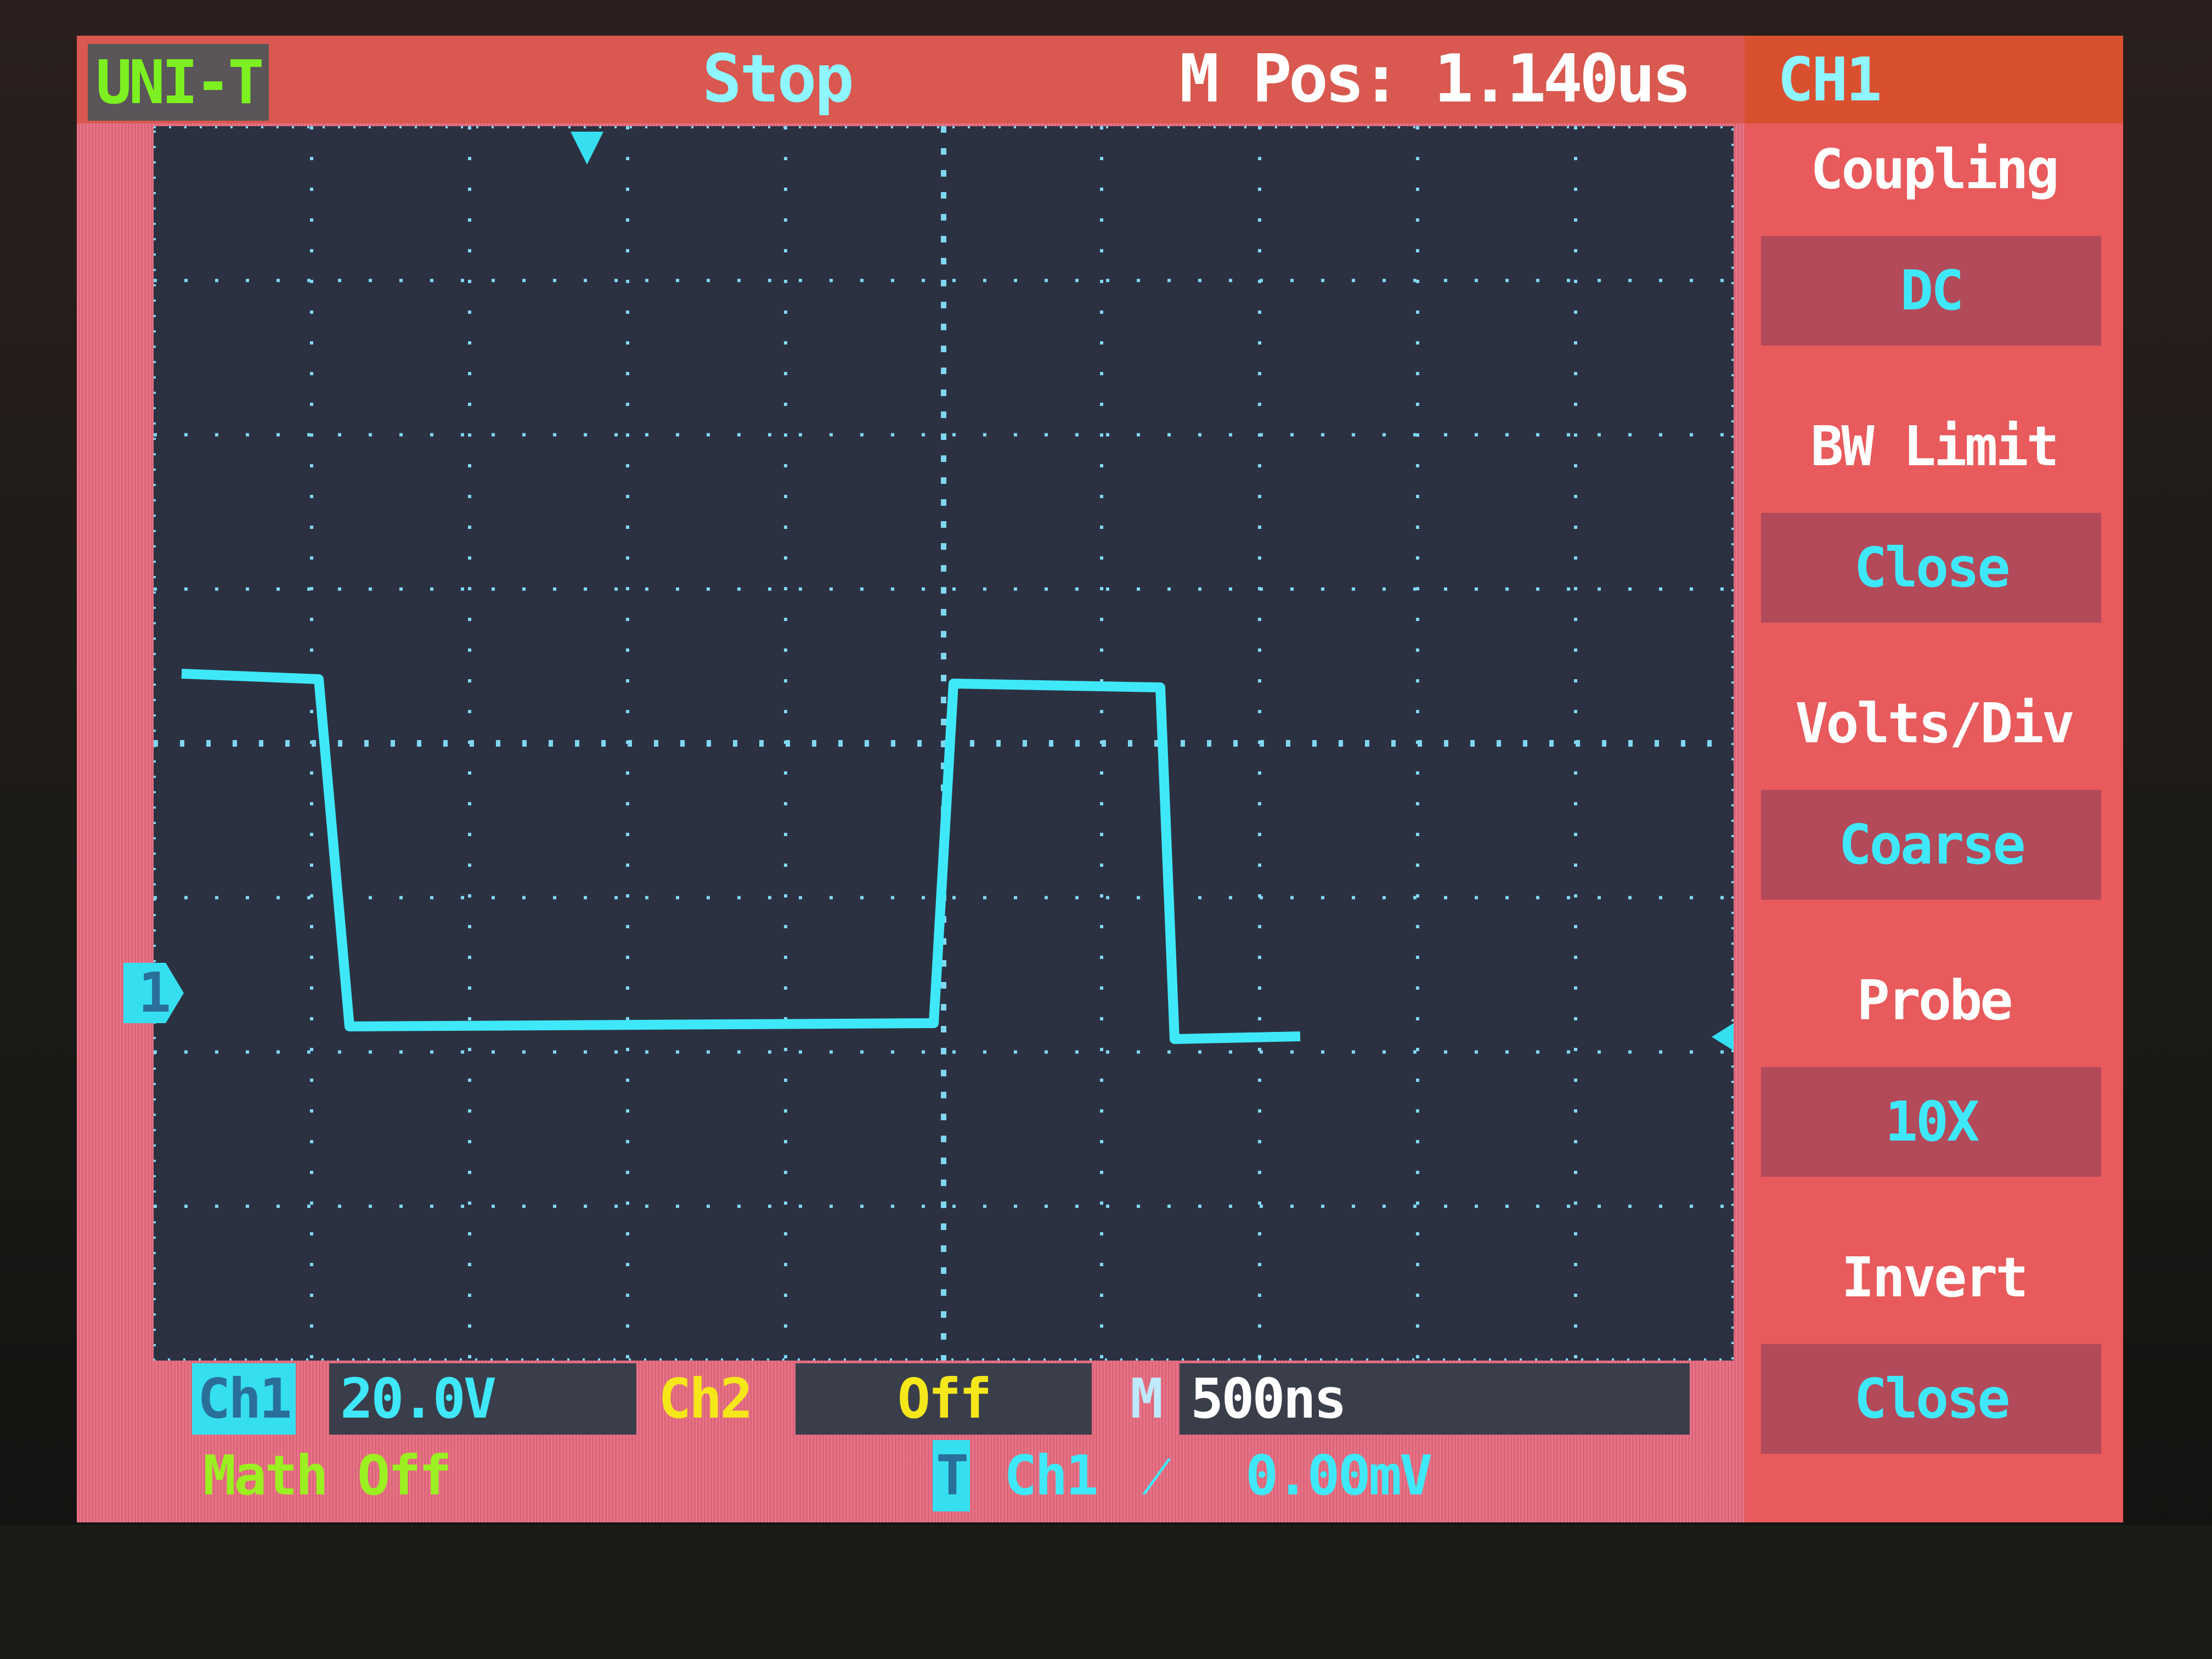 The image size is (2212, 1659). Describe the element at coordinates (1935, 1000) in the screenshot. I see `menu-label: Probe` at that location.